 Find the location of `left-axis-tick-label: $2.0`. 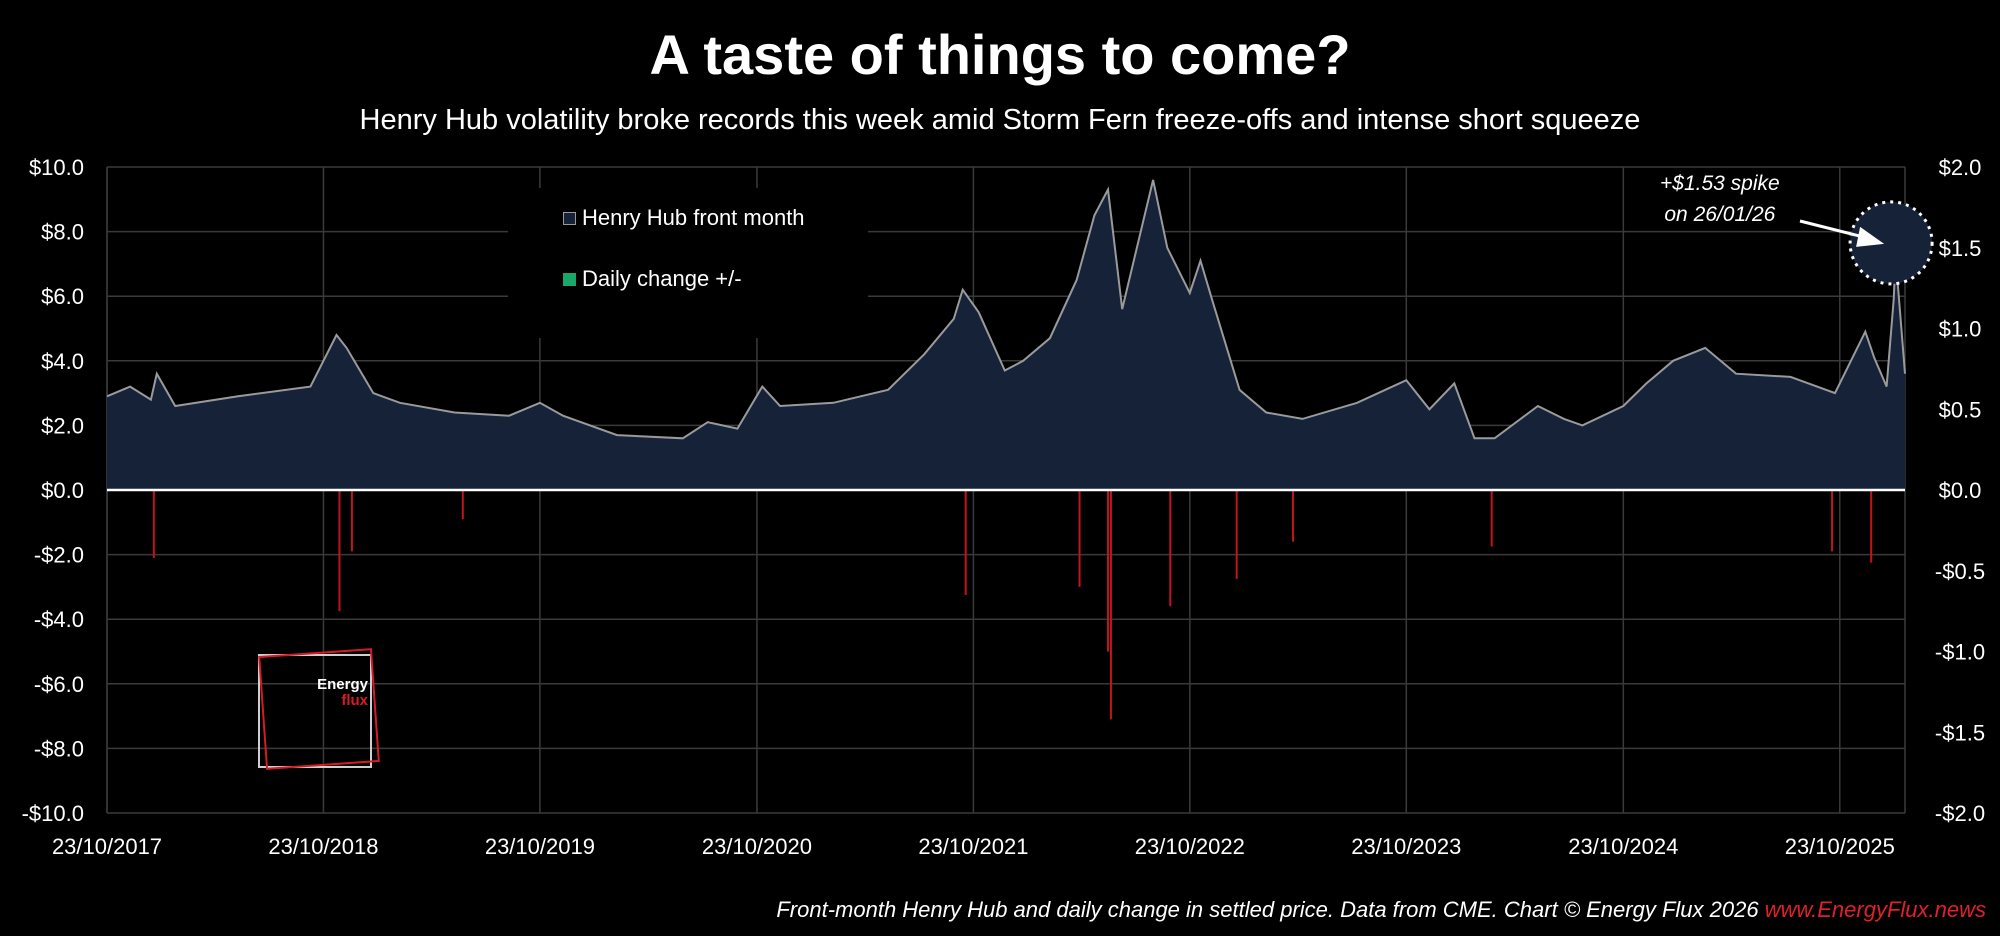

left-axis-tick-label: $2.0 is located at coordinates (62, 425).